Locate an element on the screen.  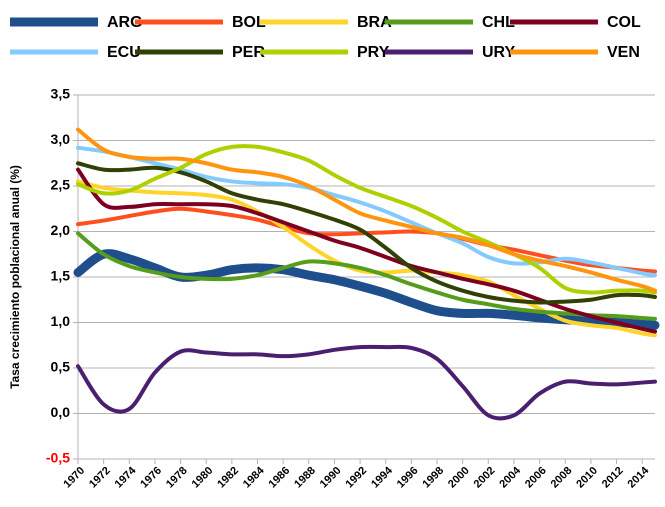
y-tick-label: 3,0 is located at coordinates (61, 139).